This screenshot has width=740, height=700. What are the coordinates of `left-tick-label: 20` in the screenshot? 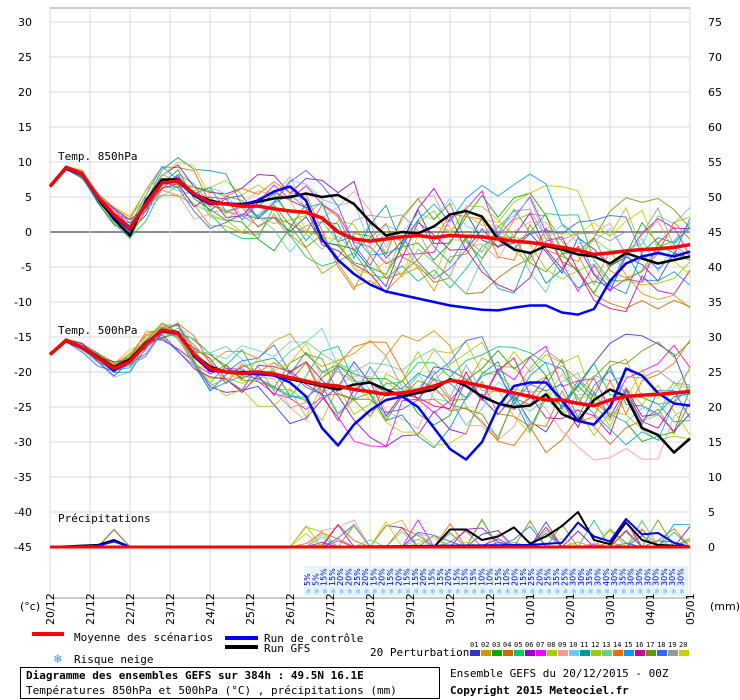 It's located at (25, 92).